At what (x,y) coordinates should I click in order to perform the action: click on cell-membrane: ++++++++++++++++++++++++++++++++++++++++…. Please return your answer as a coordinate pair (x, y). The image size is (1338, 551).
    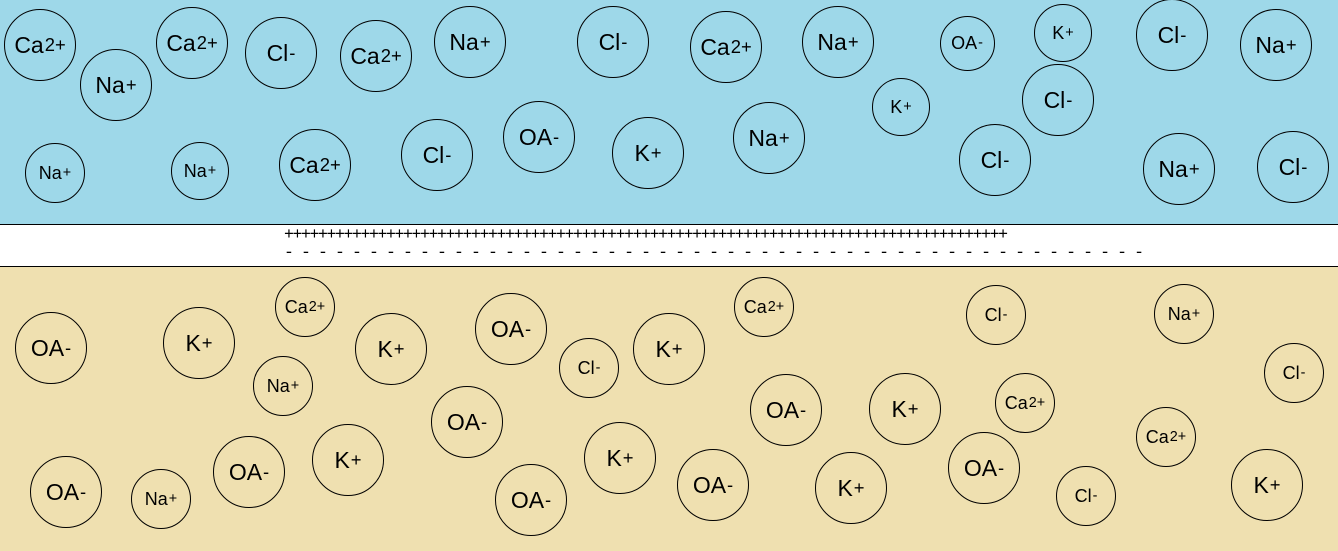
    Looking at the image, I should click on (669, 245).